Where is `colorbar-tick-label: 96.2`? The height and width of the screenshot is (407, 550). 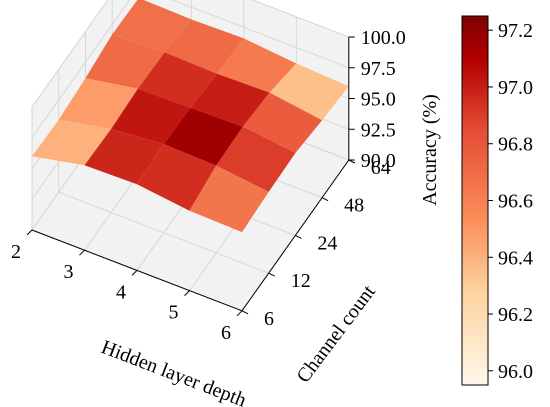
colorbar-tick-label: 96.2 is located at coordinates (515, 315).